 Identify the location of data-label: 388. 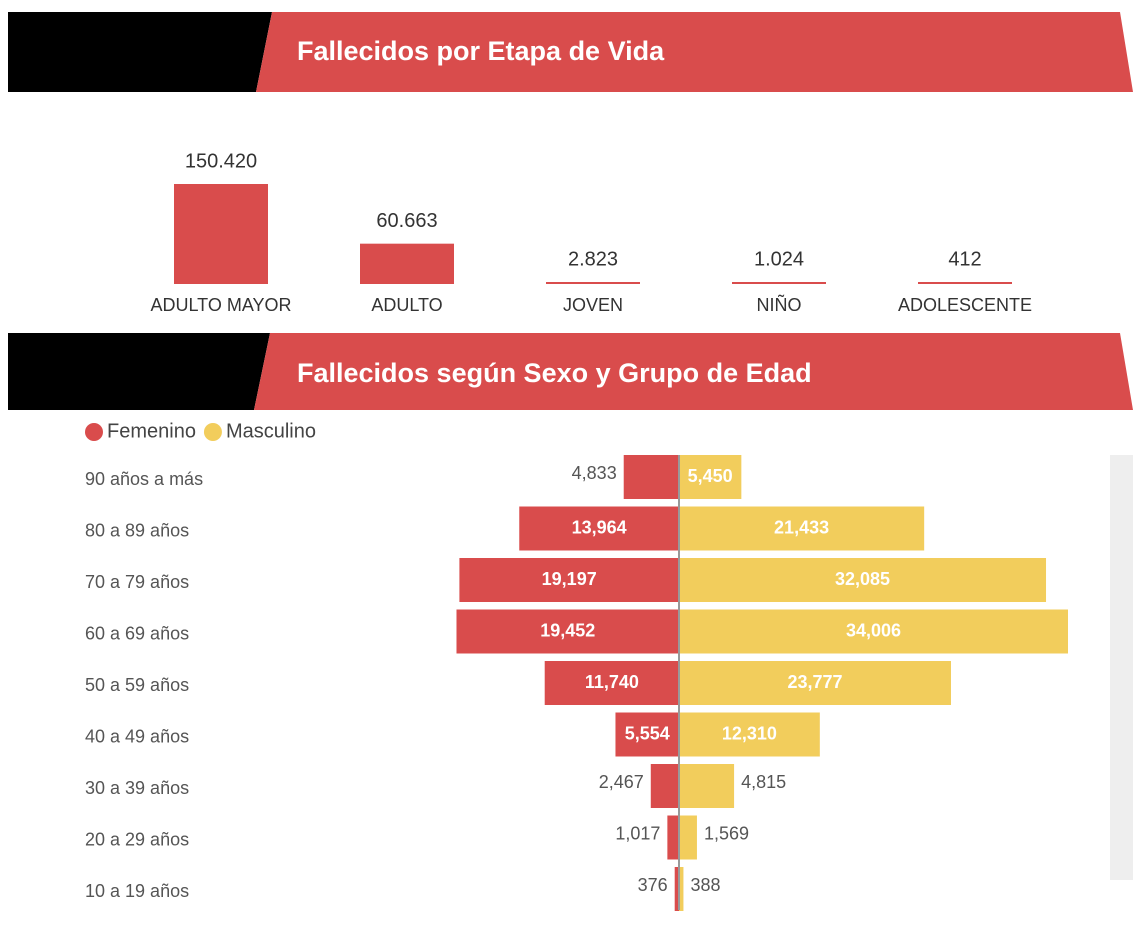
(705, 885).